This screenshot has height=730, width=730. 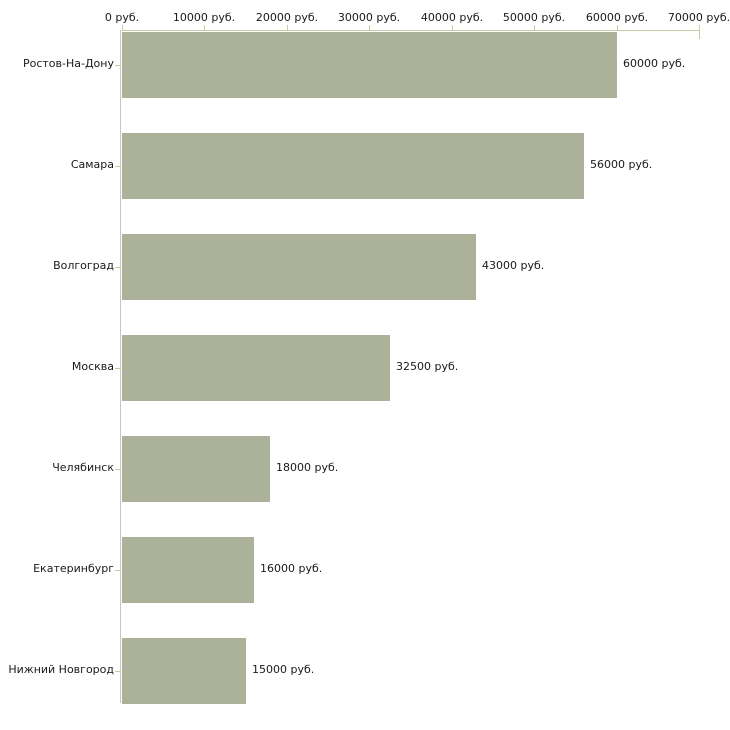 I want to click on x-tick-label: 60000 руб., so click(x=617, y=17).